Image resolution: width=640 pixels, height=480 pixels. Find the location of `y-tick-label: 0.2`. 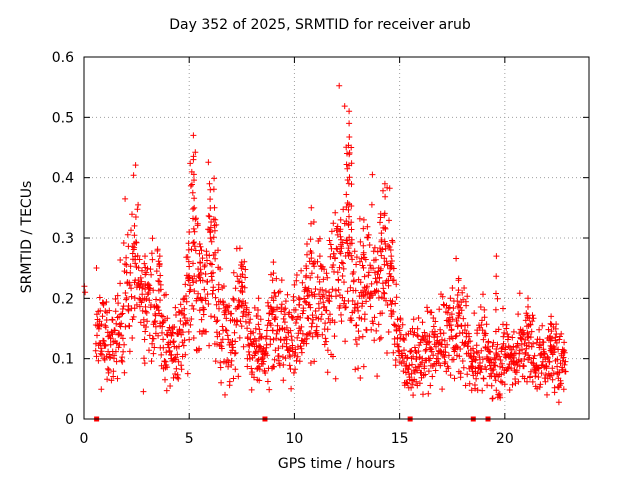

y-tick-label: 0.2 is located at coordinates (63, 299).